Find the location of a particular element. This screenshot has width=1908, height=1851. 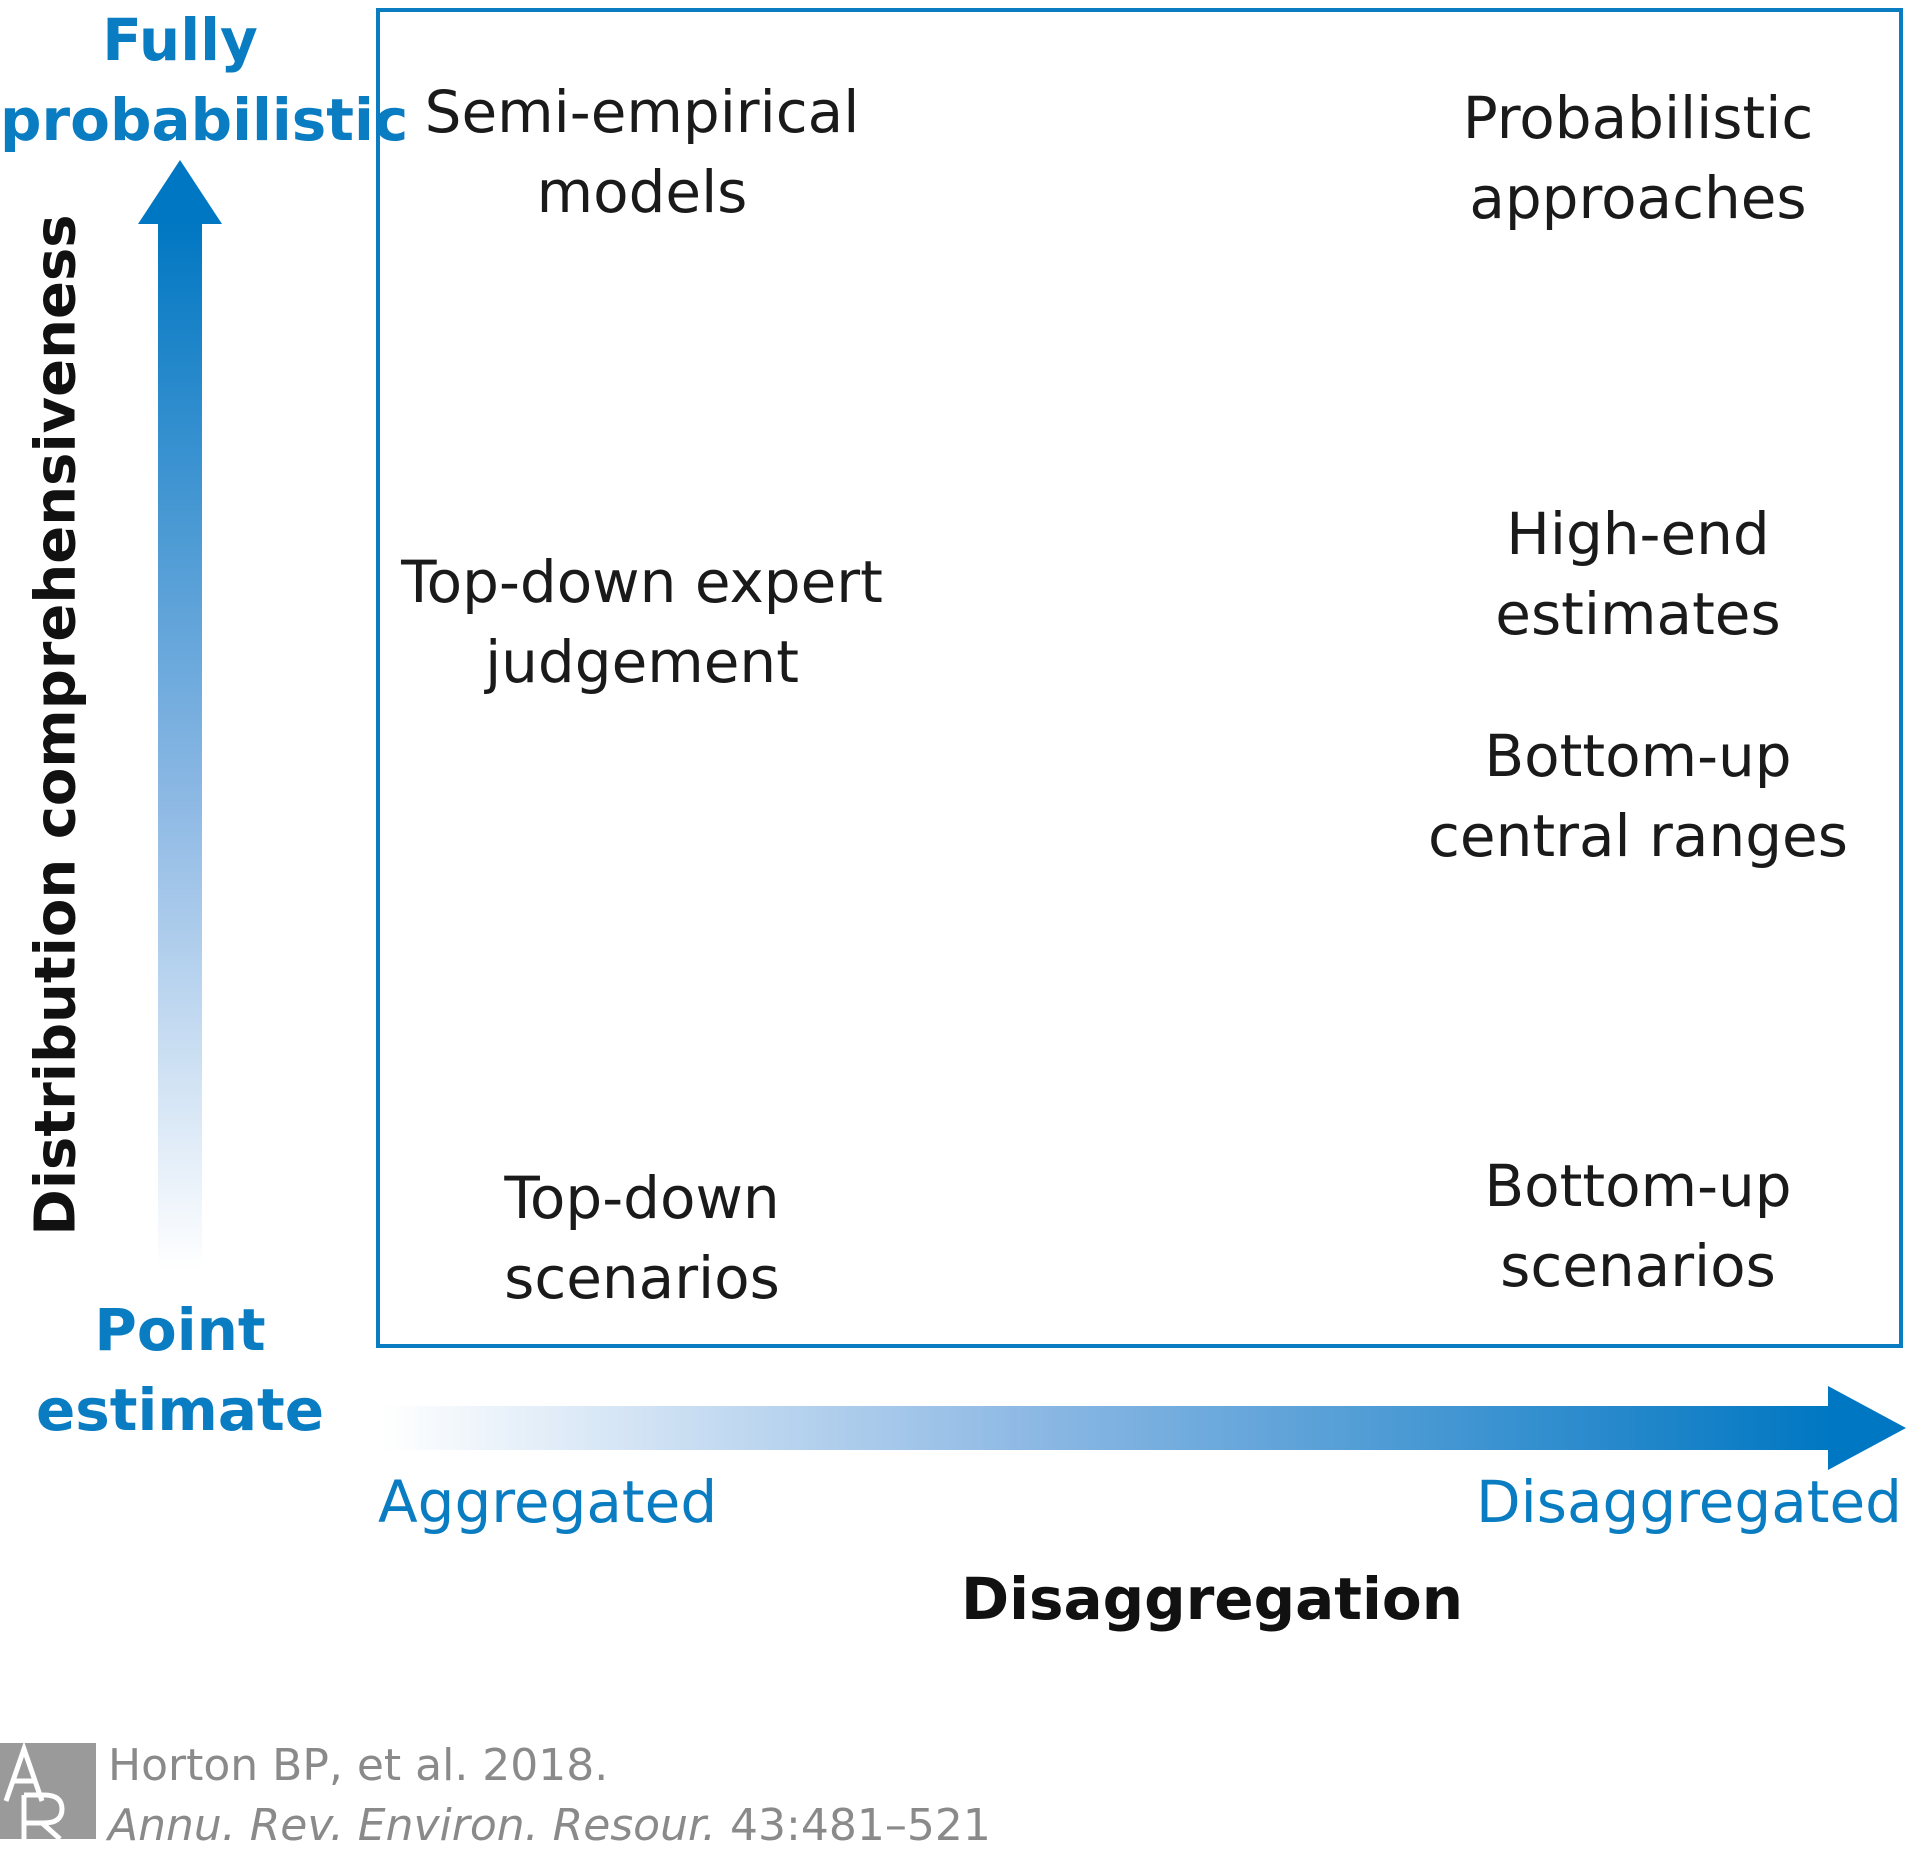

cell-semi-empirical-models: Semi-empirical models is located at coordinates (642, 152).